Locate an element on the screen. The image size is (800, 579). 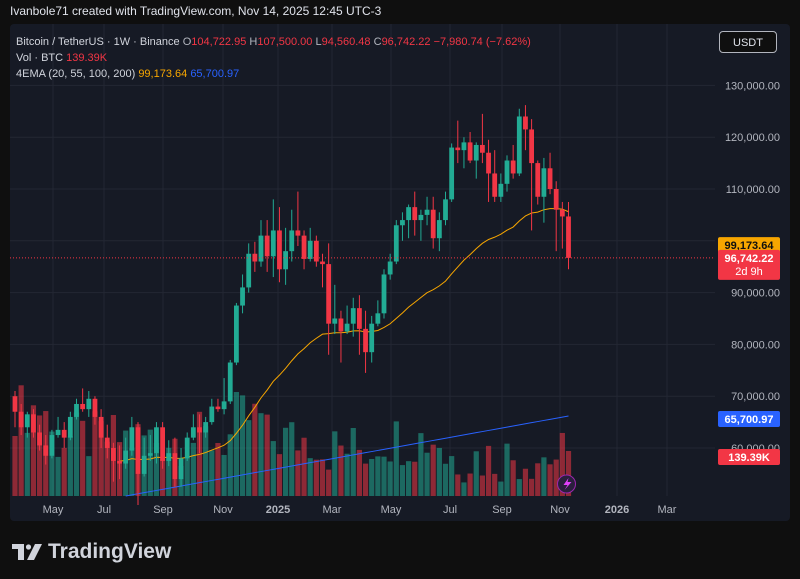
y-axis-label: 90,000.00 is located at coordinates (755, 294).